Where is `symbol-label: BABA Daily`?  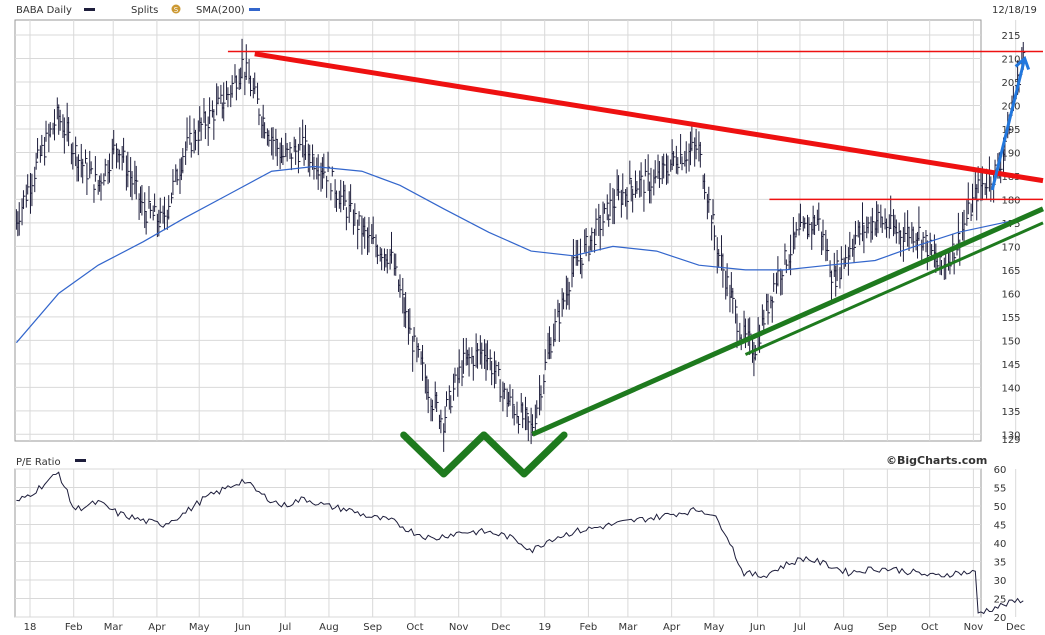 symbol-label: BABA Daily is located at coordinates (44, 10).